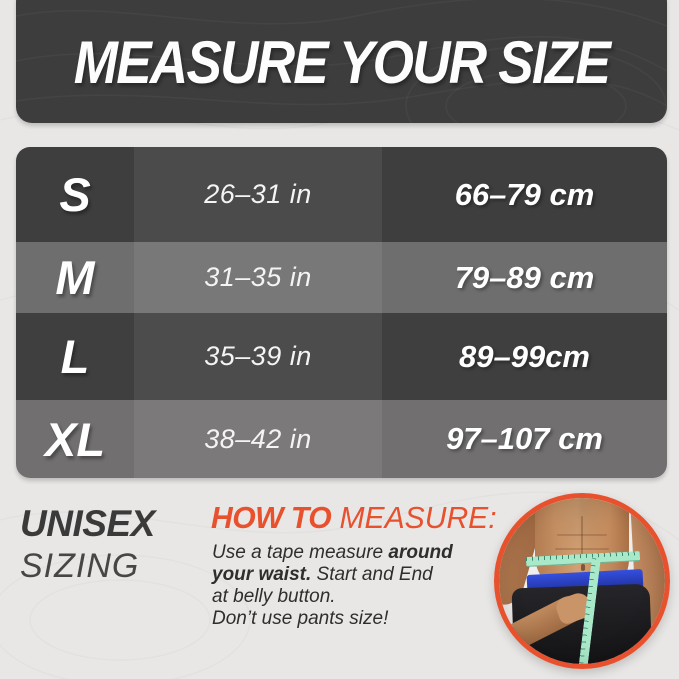 Image resolution: width=679 pixels, height=679 pixels. What do you see at coordinates (524, 194) in the screenshot?
I see `waist-cm-value: 66–79 cm` at bounding box center [524, 194].